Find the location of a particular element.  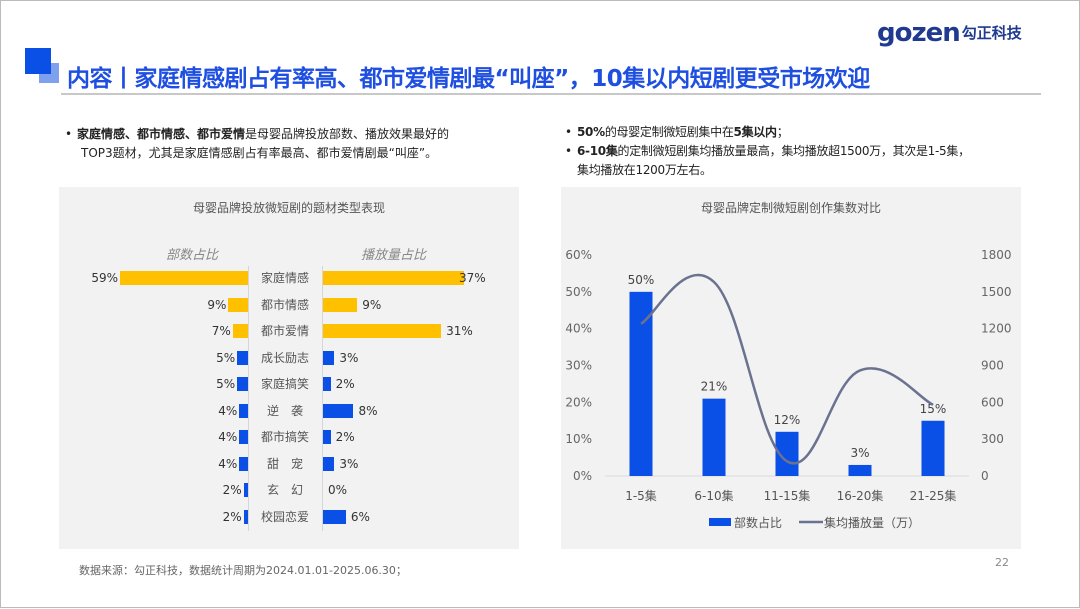

right-bar-label: 8% is located at coordinates (368, 410).